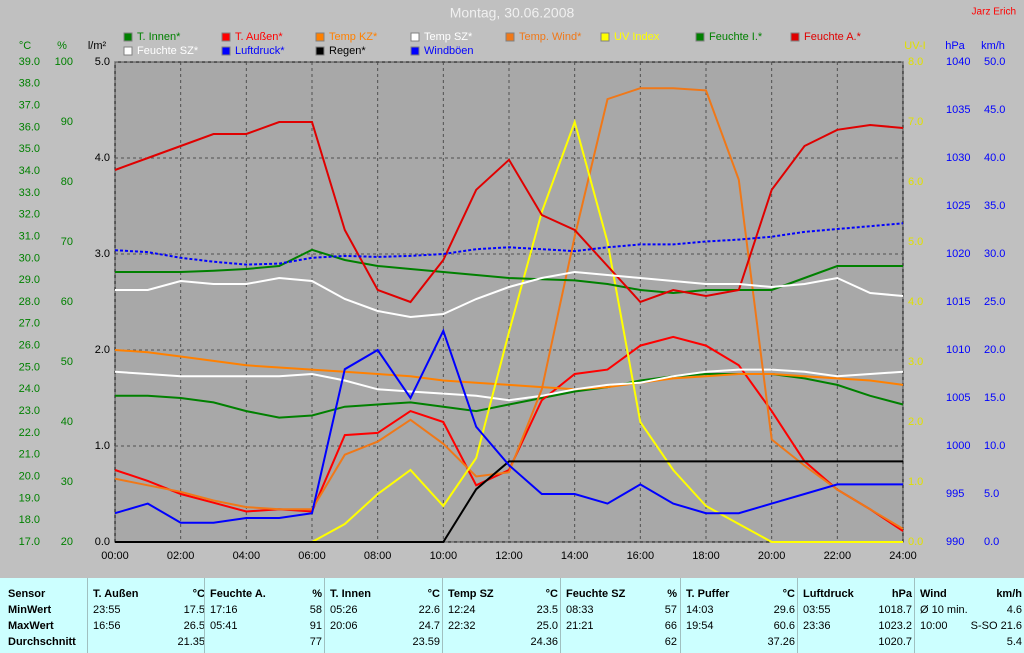  Describe the element at coordinates (429, 626) in the screenshot. I see `cell-value: 24.7` at that location.